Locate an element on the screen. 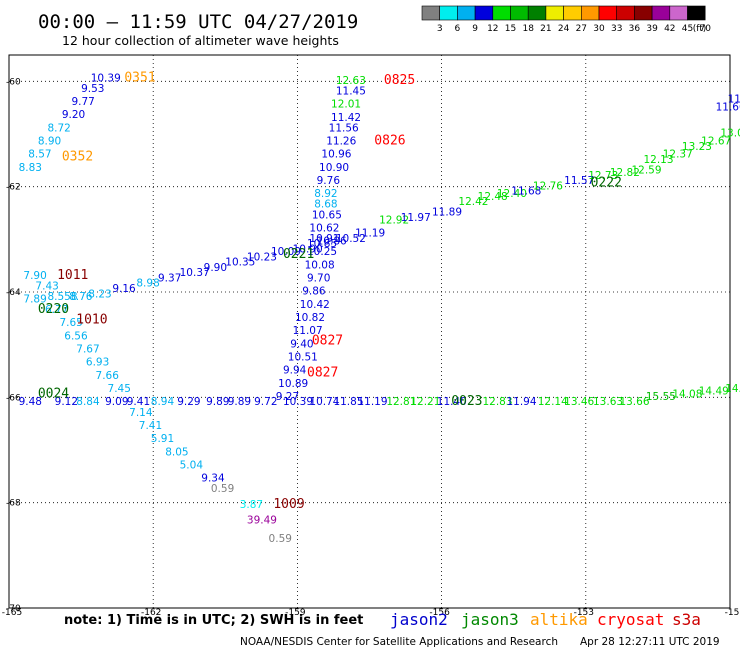 Image resolution: width=740 pixels, height=650 pixels. swh-value-label: 12.76 is located at coordinates (548, 186).